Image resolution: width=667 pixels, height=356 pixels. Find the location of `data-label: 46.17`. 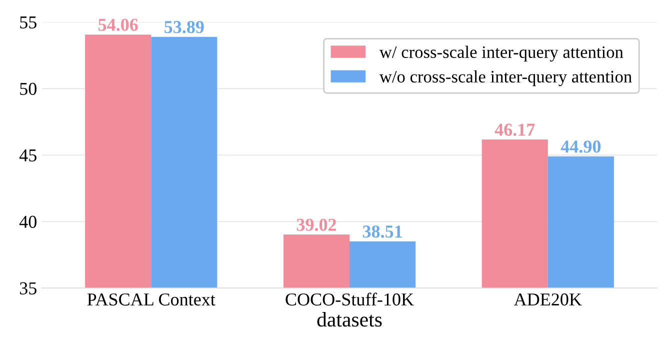

data-label: 46.17 is located at coordinates (514, 130).